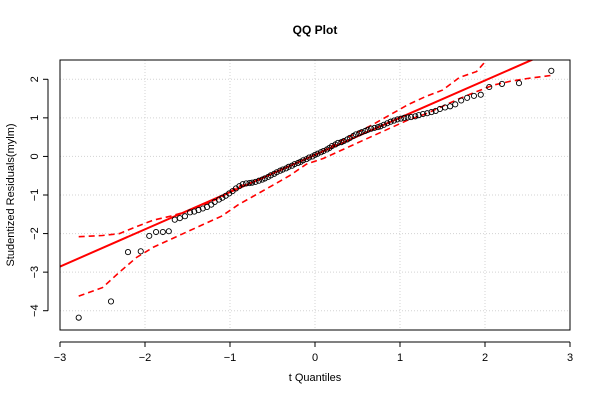 Image resolution: width=600 pixels, height=400 pixels. I want to click on y-tick-label: −4, so click(35, 310).